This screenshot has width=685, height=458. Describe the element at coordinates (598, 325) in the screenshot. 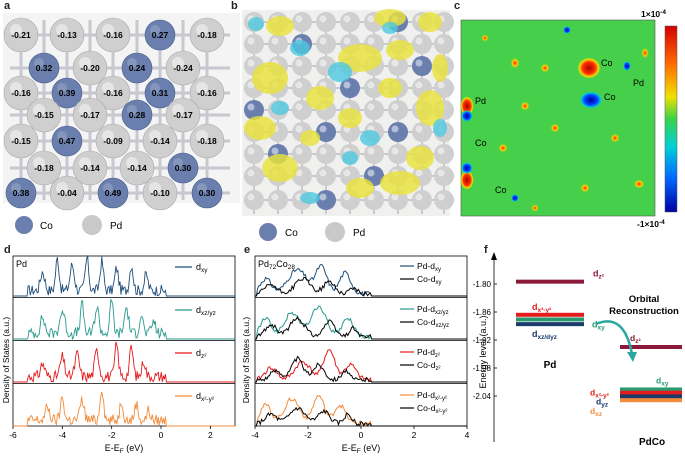

I see `f-pd-level-label-2: dxy` at that location.